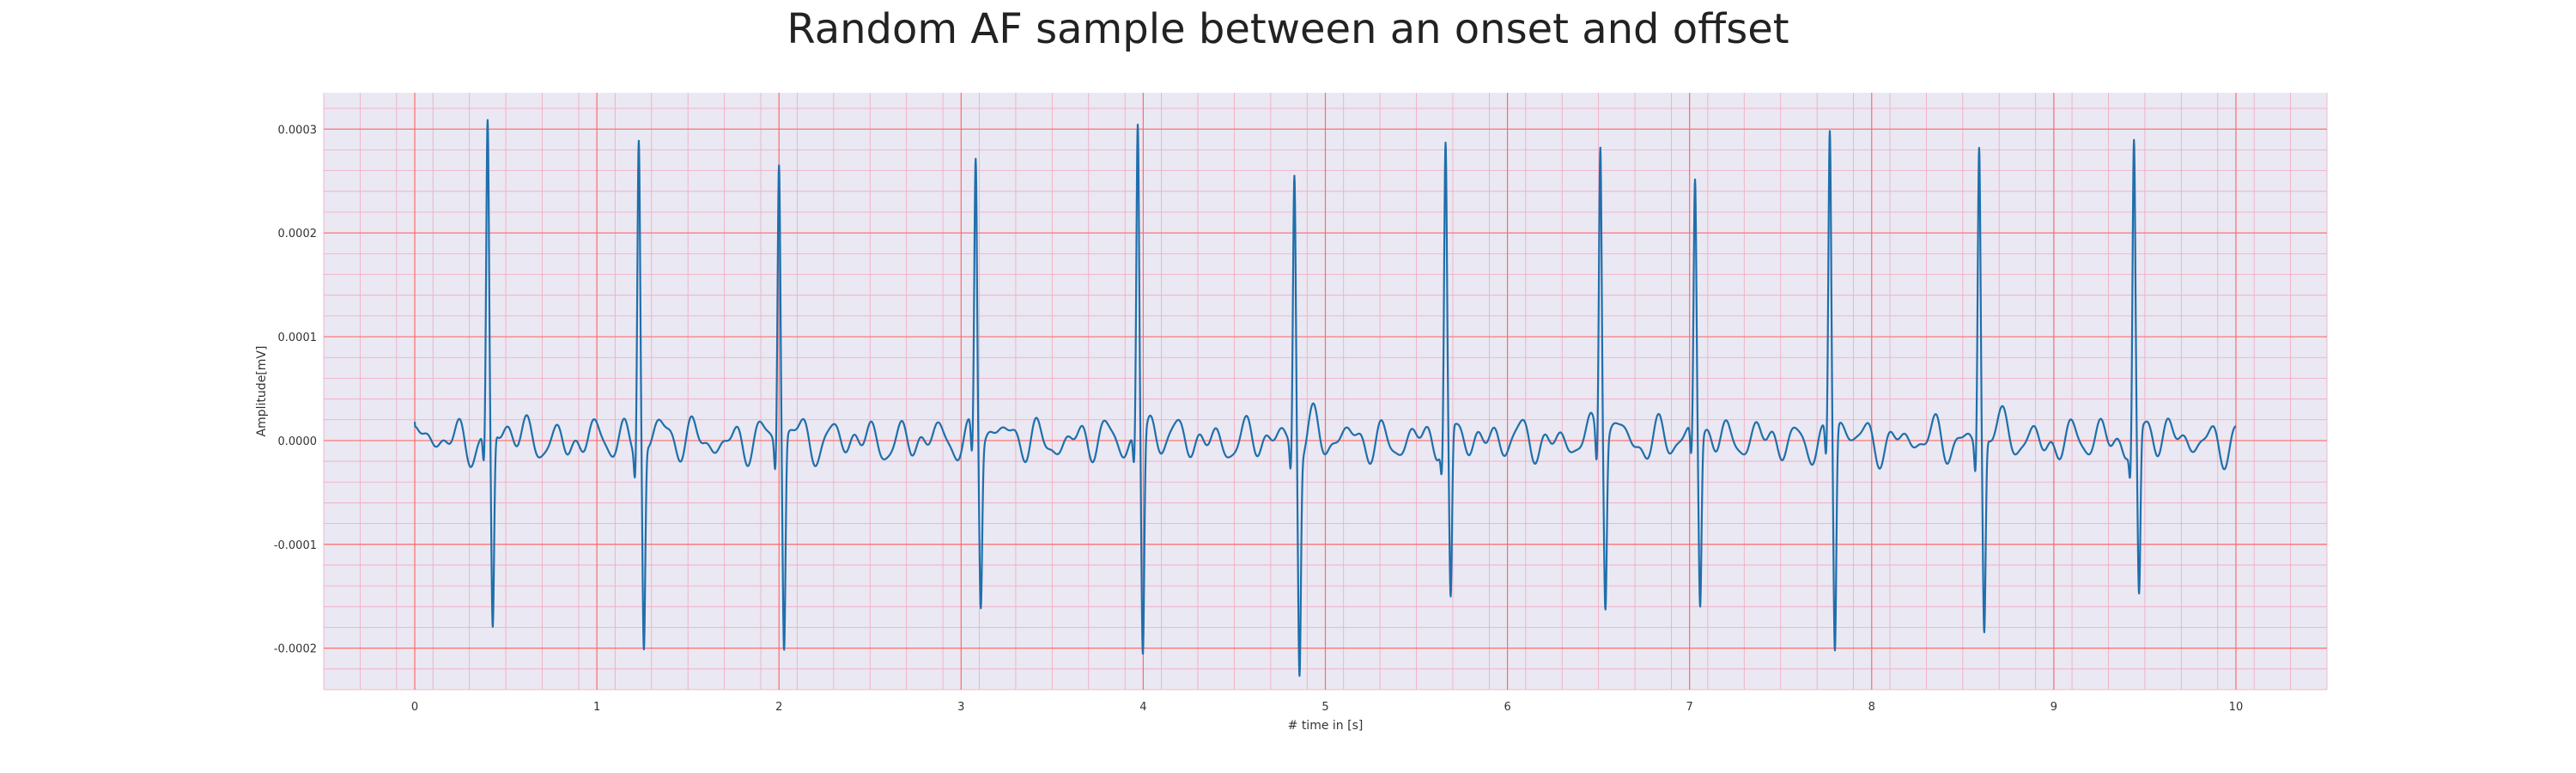 This screenshot has height=773, width=2576. I want to click on x-tick-label: 4, so click(1142, 707).